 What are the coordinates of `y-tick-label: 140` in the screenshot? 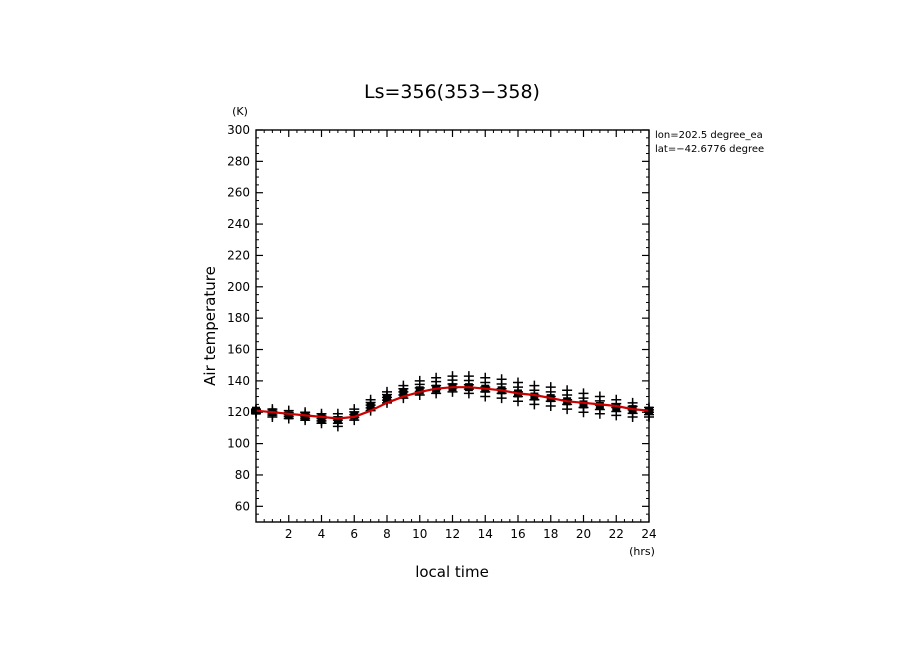 It's located at (238, 381).